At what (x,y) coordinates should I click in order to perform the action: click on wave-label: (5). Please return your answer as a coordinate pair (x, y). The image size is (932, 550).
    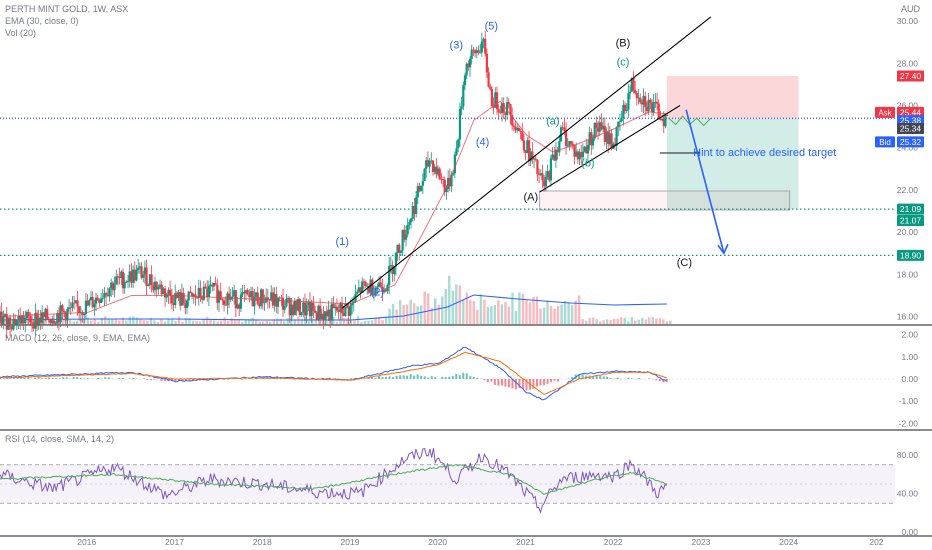
    Looking at the image, I should click on (491, 27).